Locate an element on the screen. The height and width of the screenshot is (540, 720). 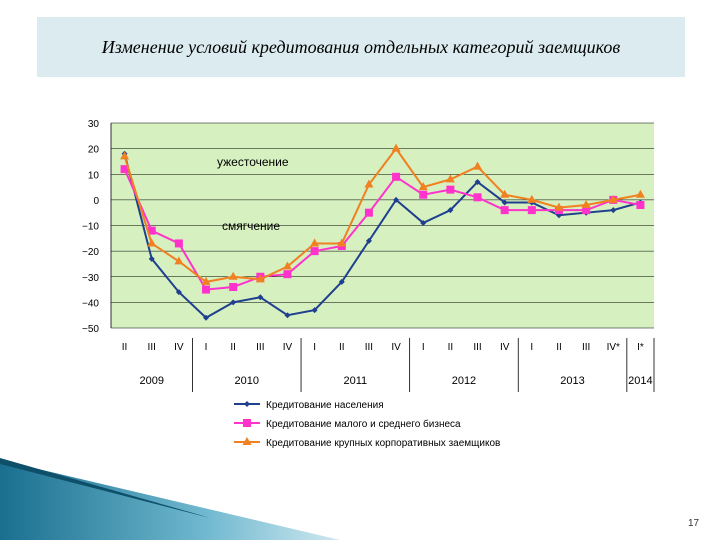
legend-label: Кредитование малого и среднего бизнеса is located at coordinates (363, 424).